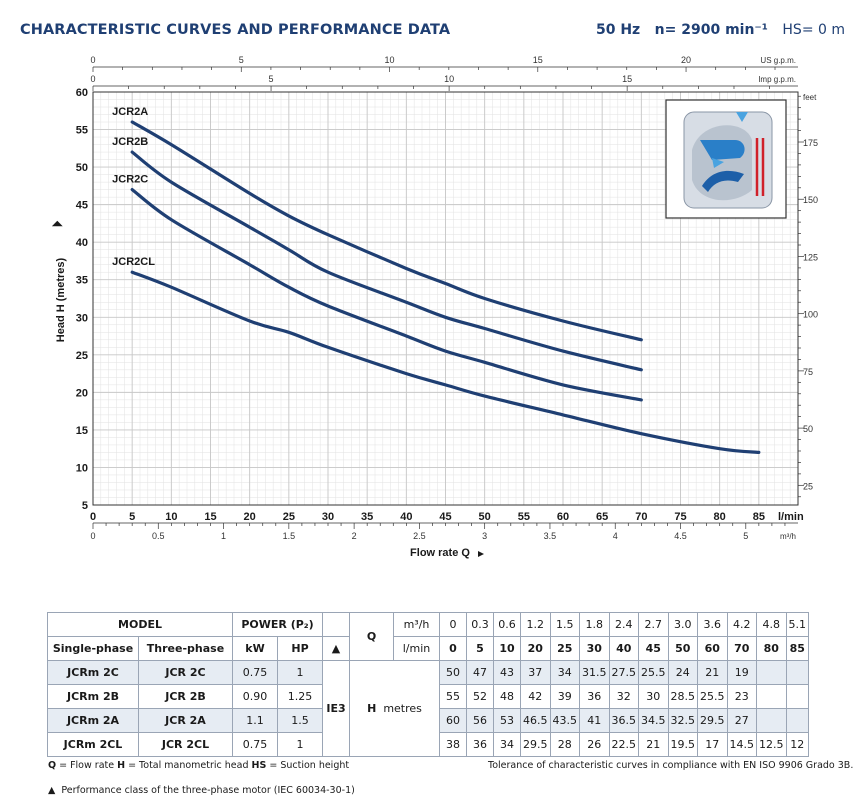  Describe the element at coordinates (485, 517) in the screenshot. I see `x-tick-label: 50` at that location.